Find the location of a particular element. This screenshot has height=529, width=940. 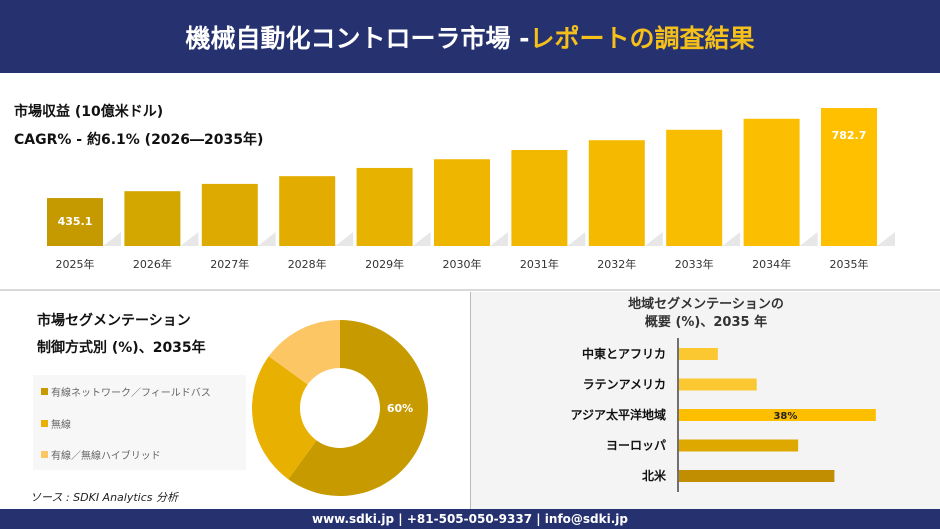

pie-title: 市場セグメンテーション is located at coordinates (114, 321).